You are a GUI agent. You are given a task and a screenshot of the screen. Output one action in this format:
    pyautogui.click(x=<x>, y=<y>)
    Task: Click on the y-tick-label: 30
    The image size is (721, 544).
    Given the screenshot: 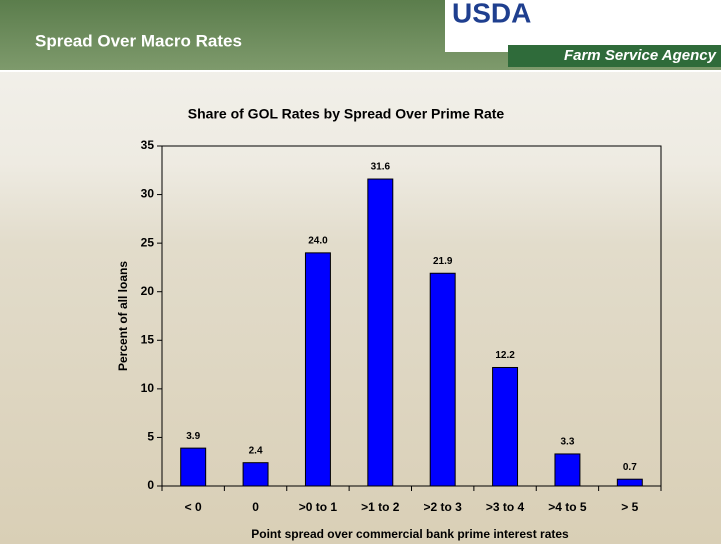 What is the action you would take?
    pyautogui.click(x=148, y=194)
    